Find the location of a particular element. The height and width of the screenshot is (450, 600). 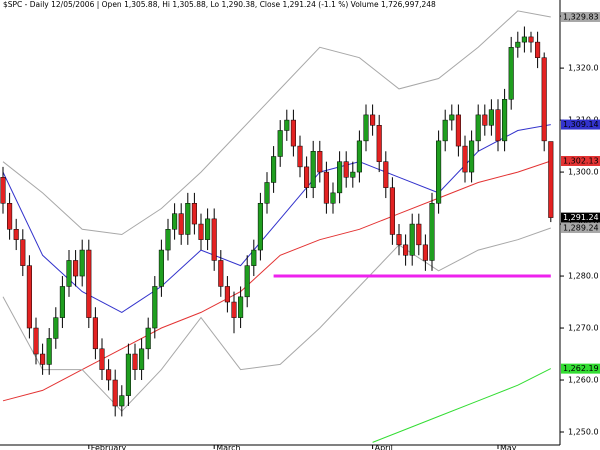

price-label: 1,262.19 is located at coordinates (581, 368).